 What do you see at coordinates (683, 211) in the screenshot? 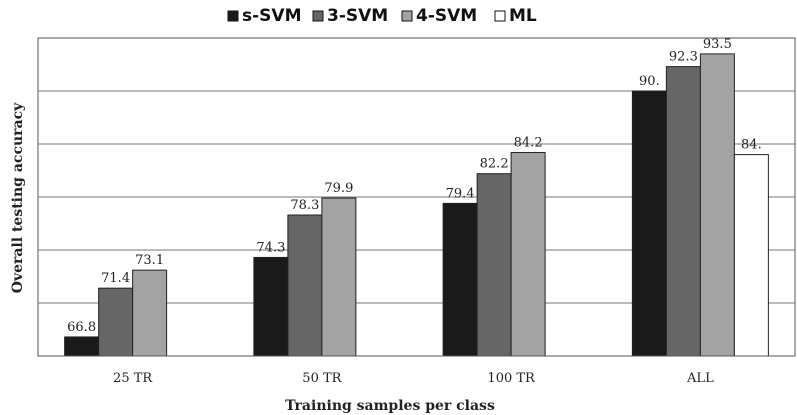
I see `bar-3-svm-all` at bounding box center [683, 211].